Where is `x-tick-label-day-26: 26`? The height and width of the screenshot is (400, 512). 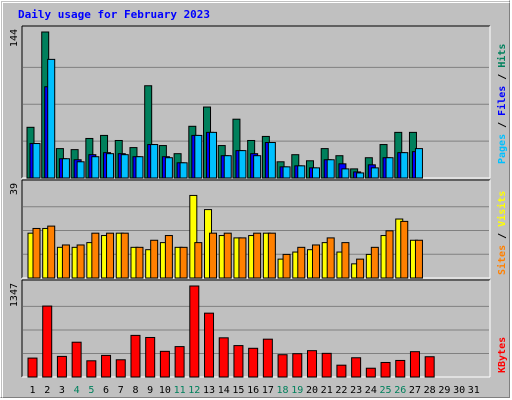
x-tick-label-day-26: 26 is located at coordinates (400, 390).